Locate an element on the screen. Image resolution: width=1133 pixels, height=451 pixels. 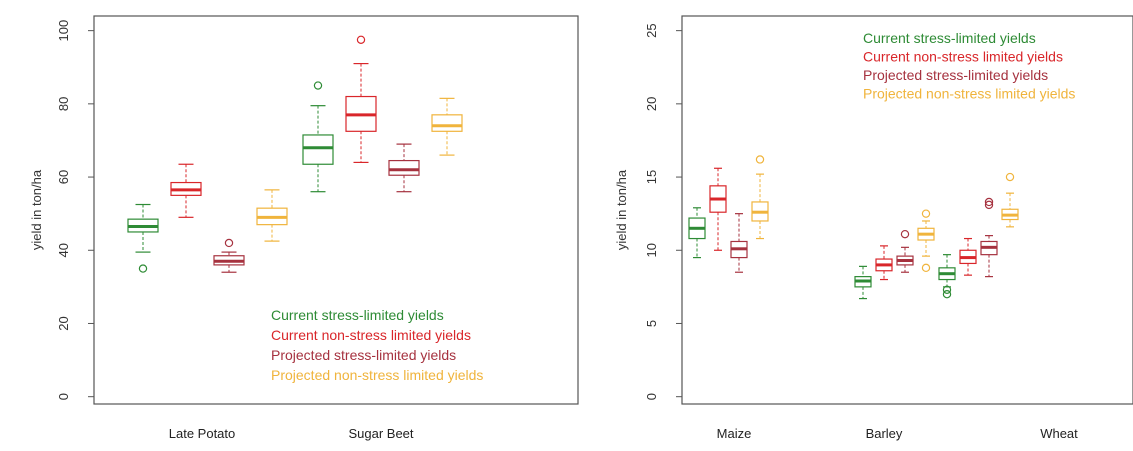
y-tick-label: 100 is located at coordinates (63, 31).